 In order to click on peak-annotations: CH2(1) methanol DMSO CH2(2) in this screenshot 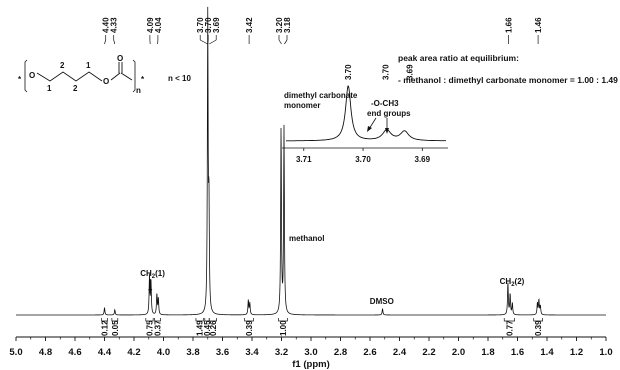, I will do `click(332, 270)`.